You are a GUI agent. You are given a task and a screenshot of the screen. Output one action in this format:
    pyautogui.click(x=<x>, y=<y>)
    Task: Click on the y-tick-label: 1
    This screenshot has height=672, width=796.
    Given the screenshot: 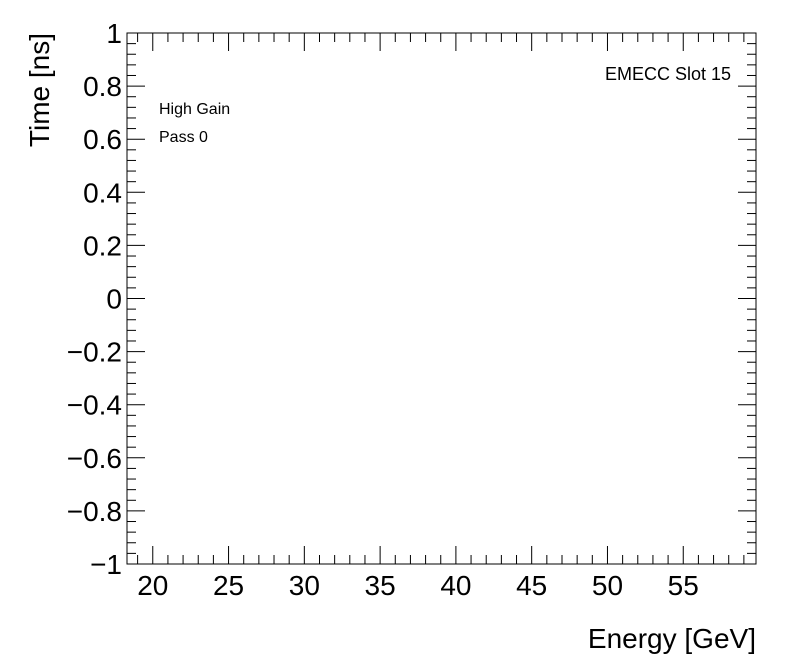 What is the action you would take?
    pyautogui.click(x=114, y=33)
    